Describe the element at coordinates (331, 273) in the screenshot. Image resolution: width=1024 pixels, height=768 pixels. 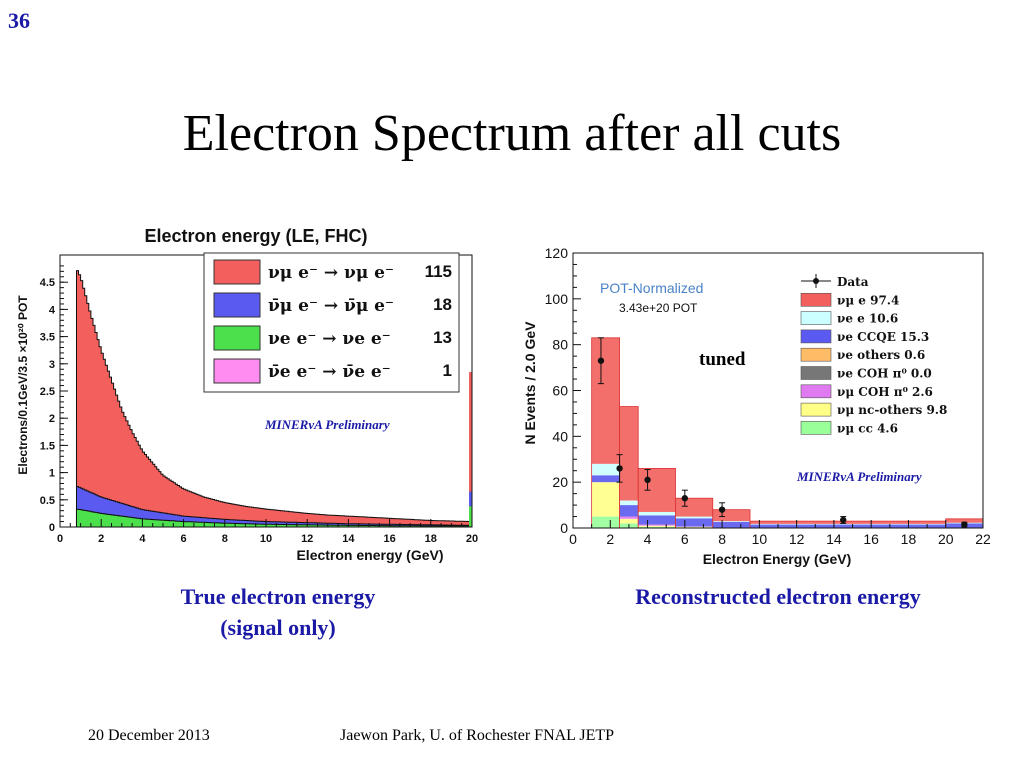
I see `legend-label: νμ e⁻ → νμ e⁻` at that location.